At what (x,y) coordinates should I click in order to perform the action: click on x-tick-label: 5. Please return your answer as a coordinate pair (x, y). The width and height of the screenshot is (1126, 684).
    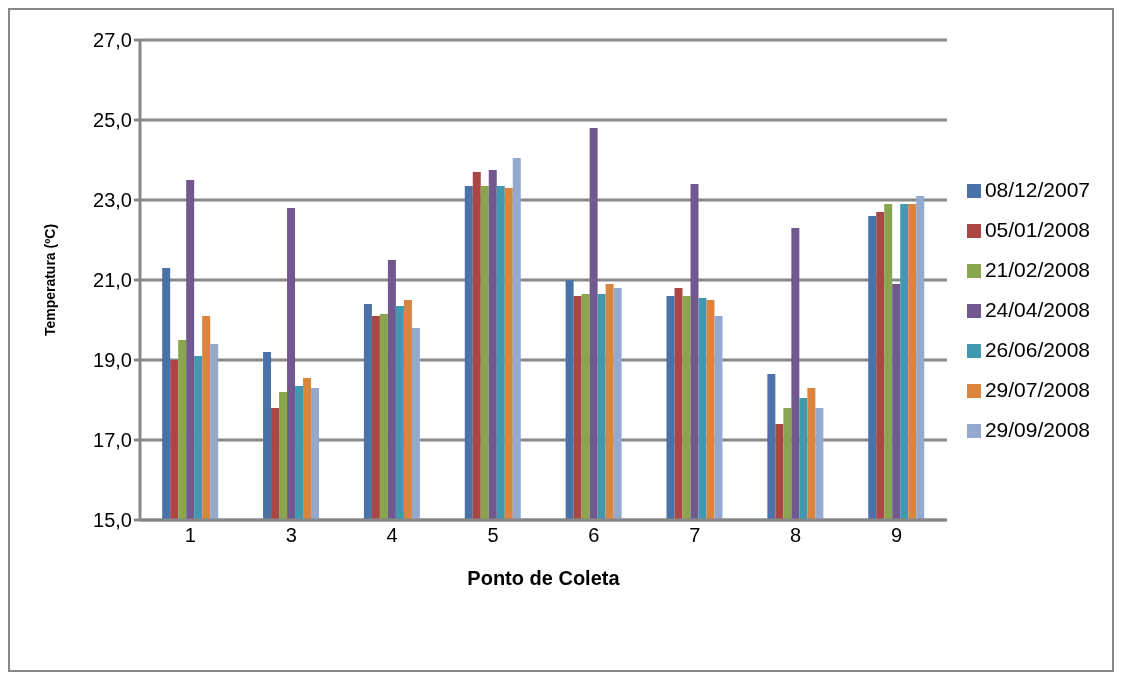
    Looking at the image, I should click on (493, 535).